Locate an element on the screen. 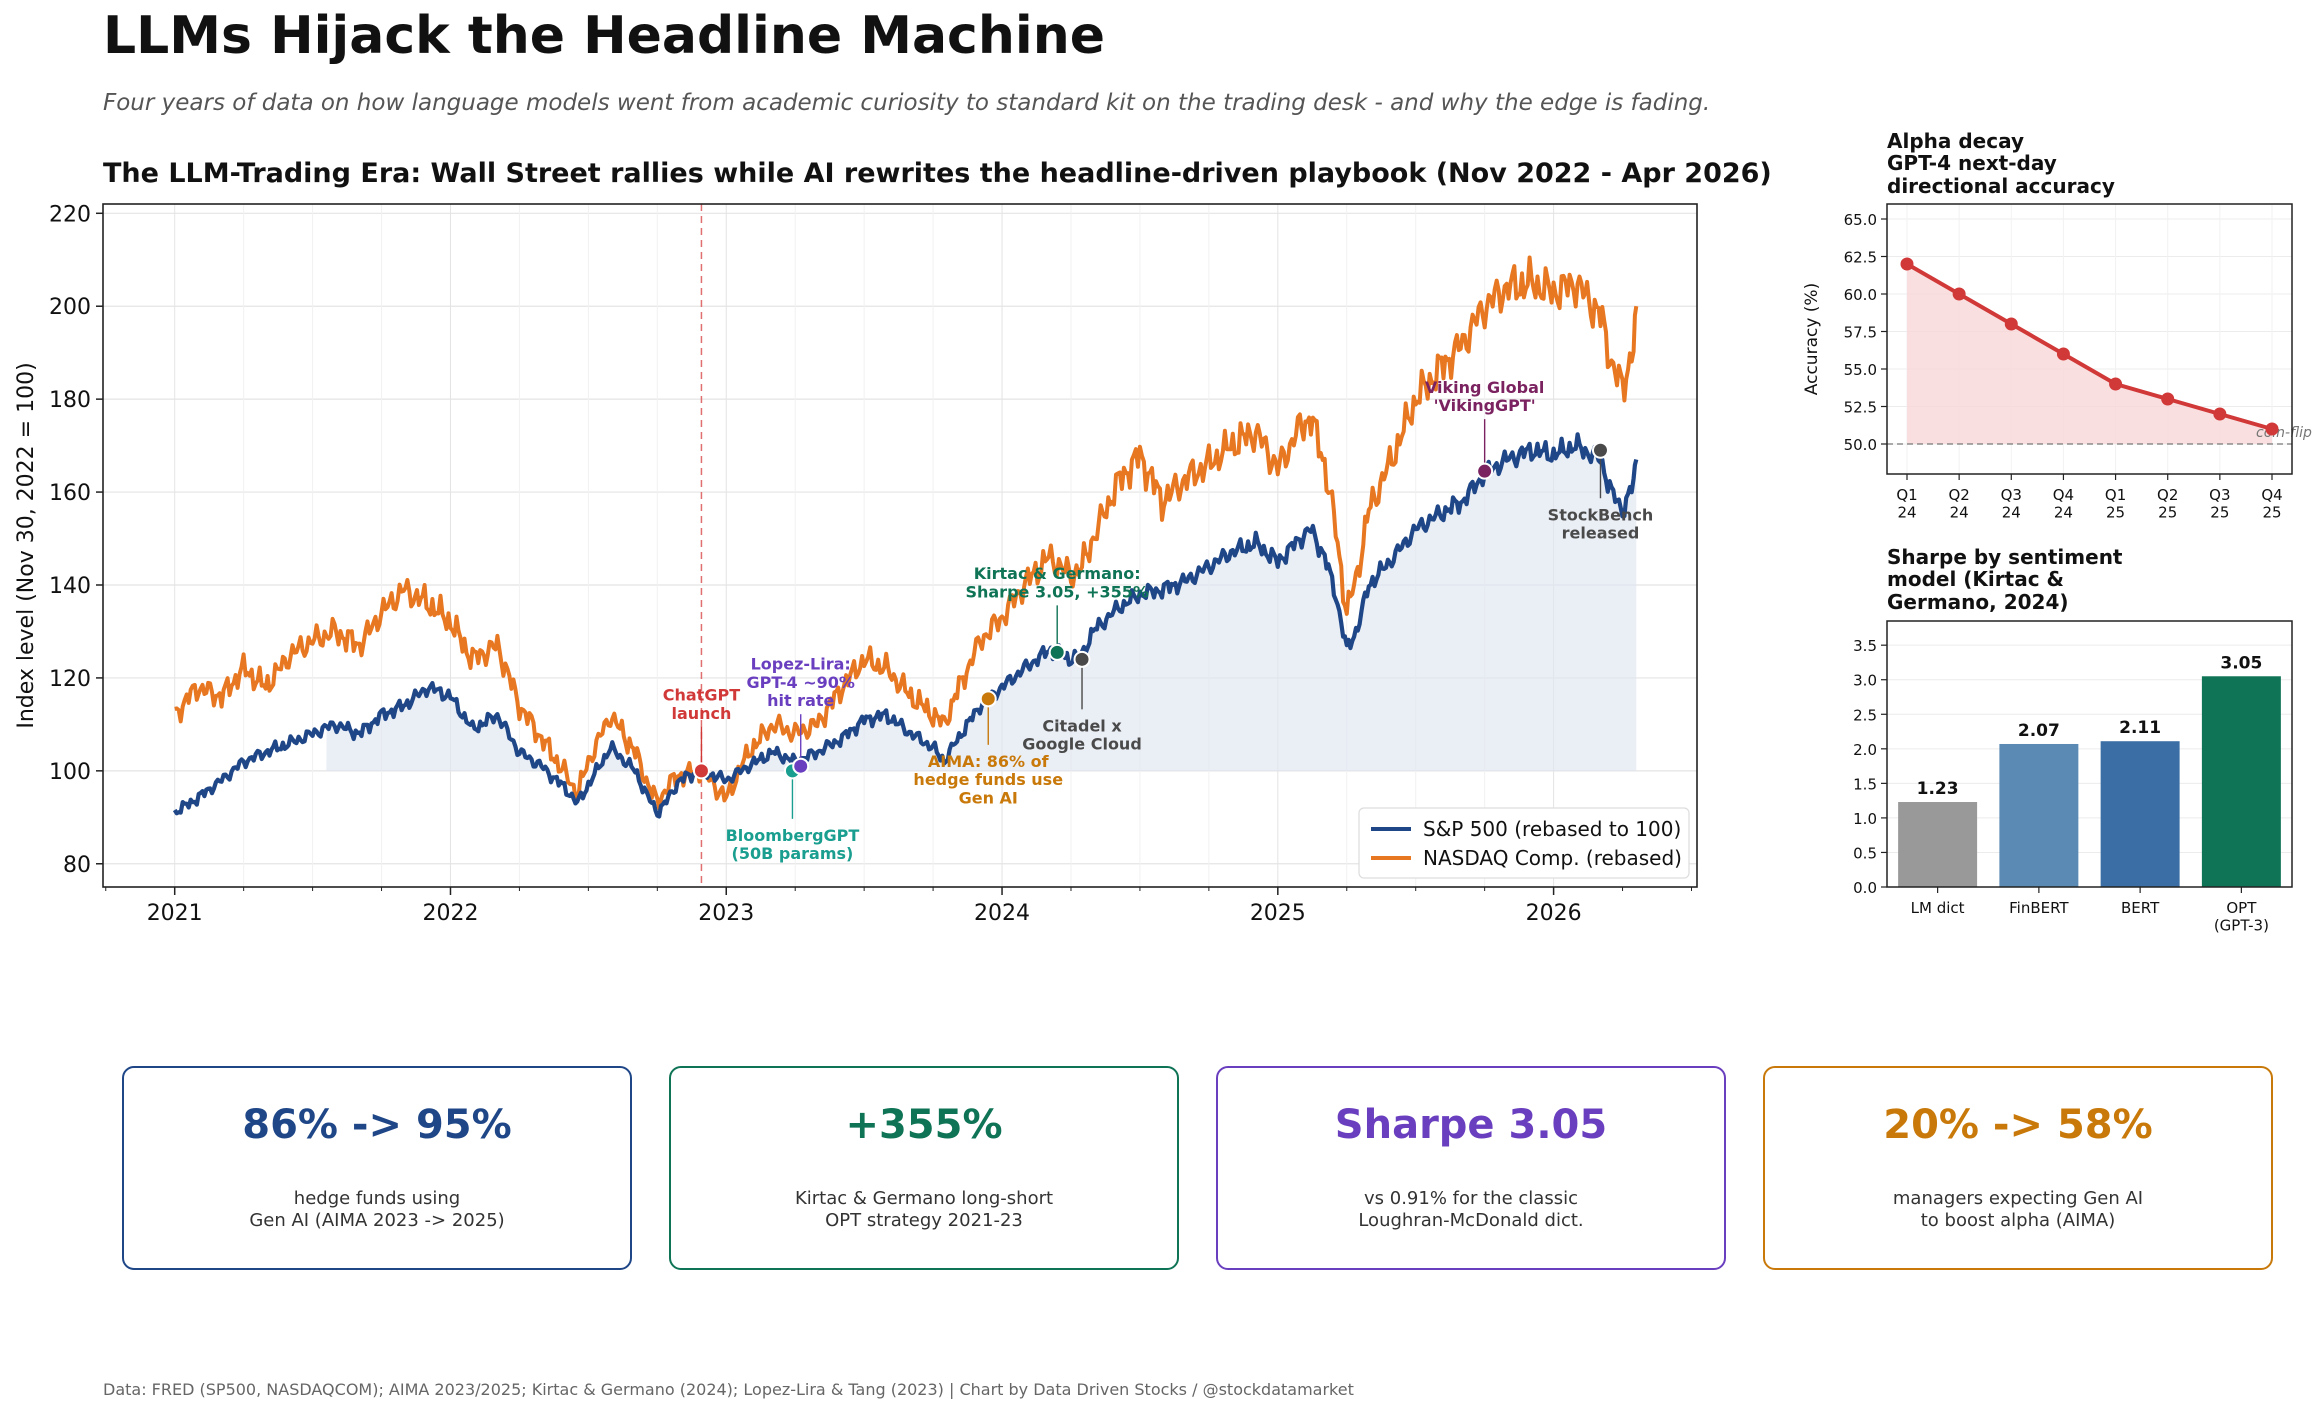 The width and height of the screenshot is (2314, 1413). sharpe-bar-value-label: 2.07 is located at coordinates (2039, 731).